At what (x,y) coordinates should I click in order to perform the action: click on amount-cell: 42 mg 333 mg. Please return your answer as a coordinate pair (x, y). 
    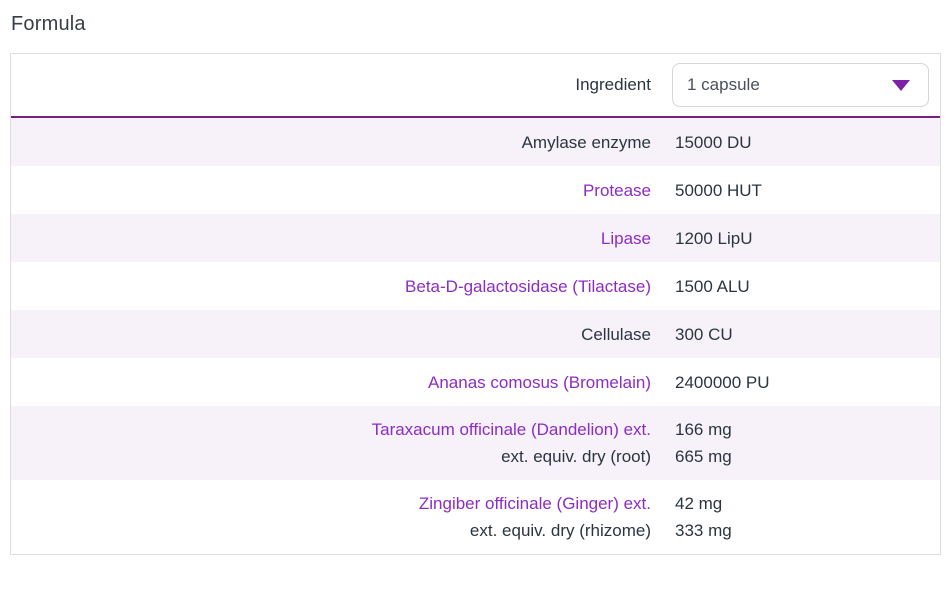
    Looking at the image, I should click on (807, 517).